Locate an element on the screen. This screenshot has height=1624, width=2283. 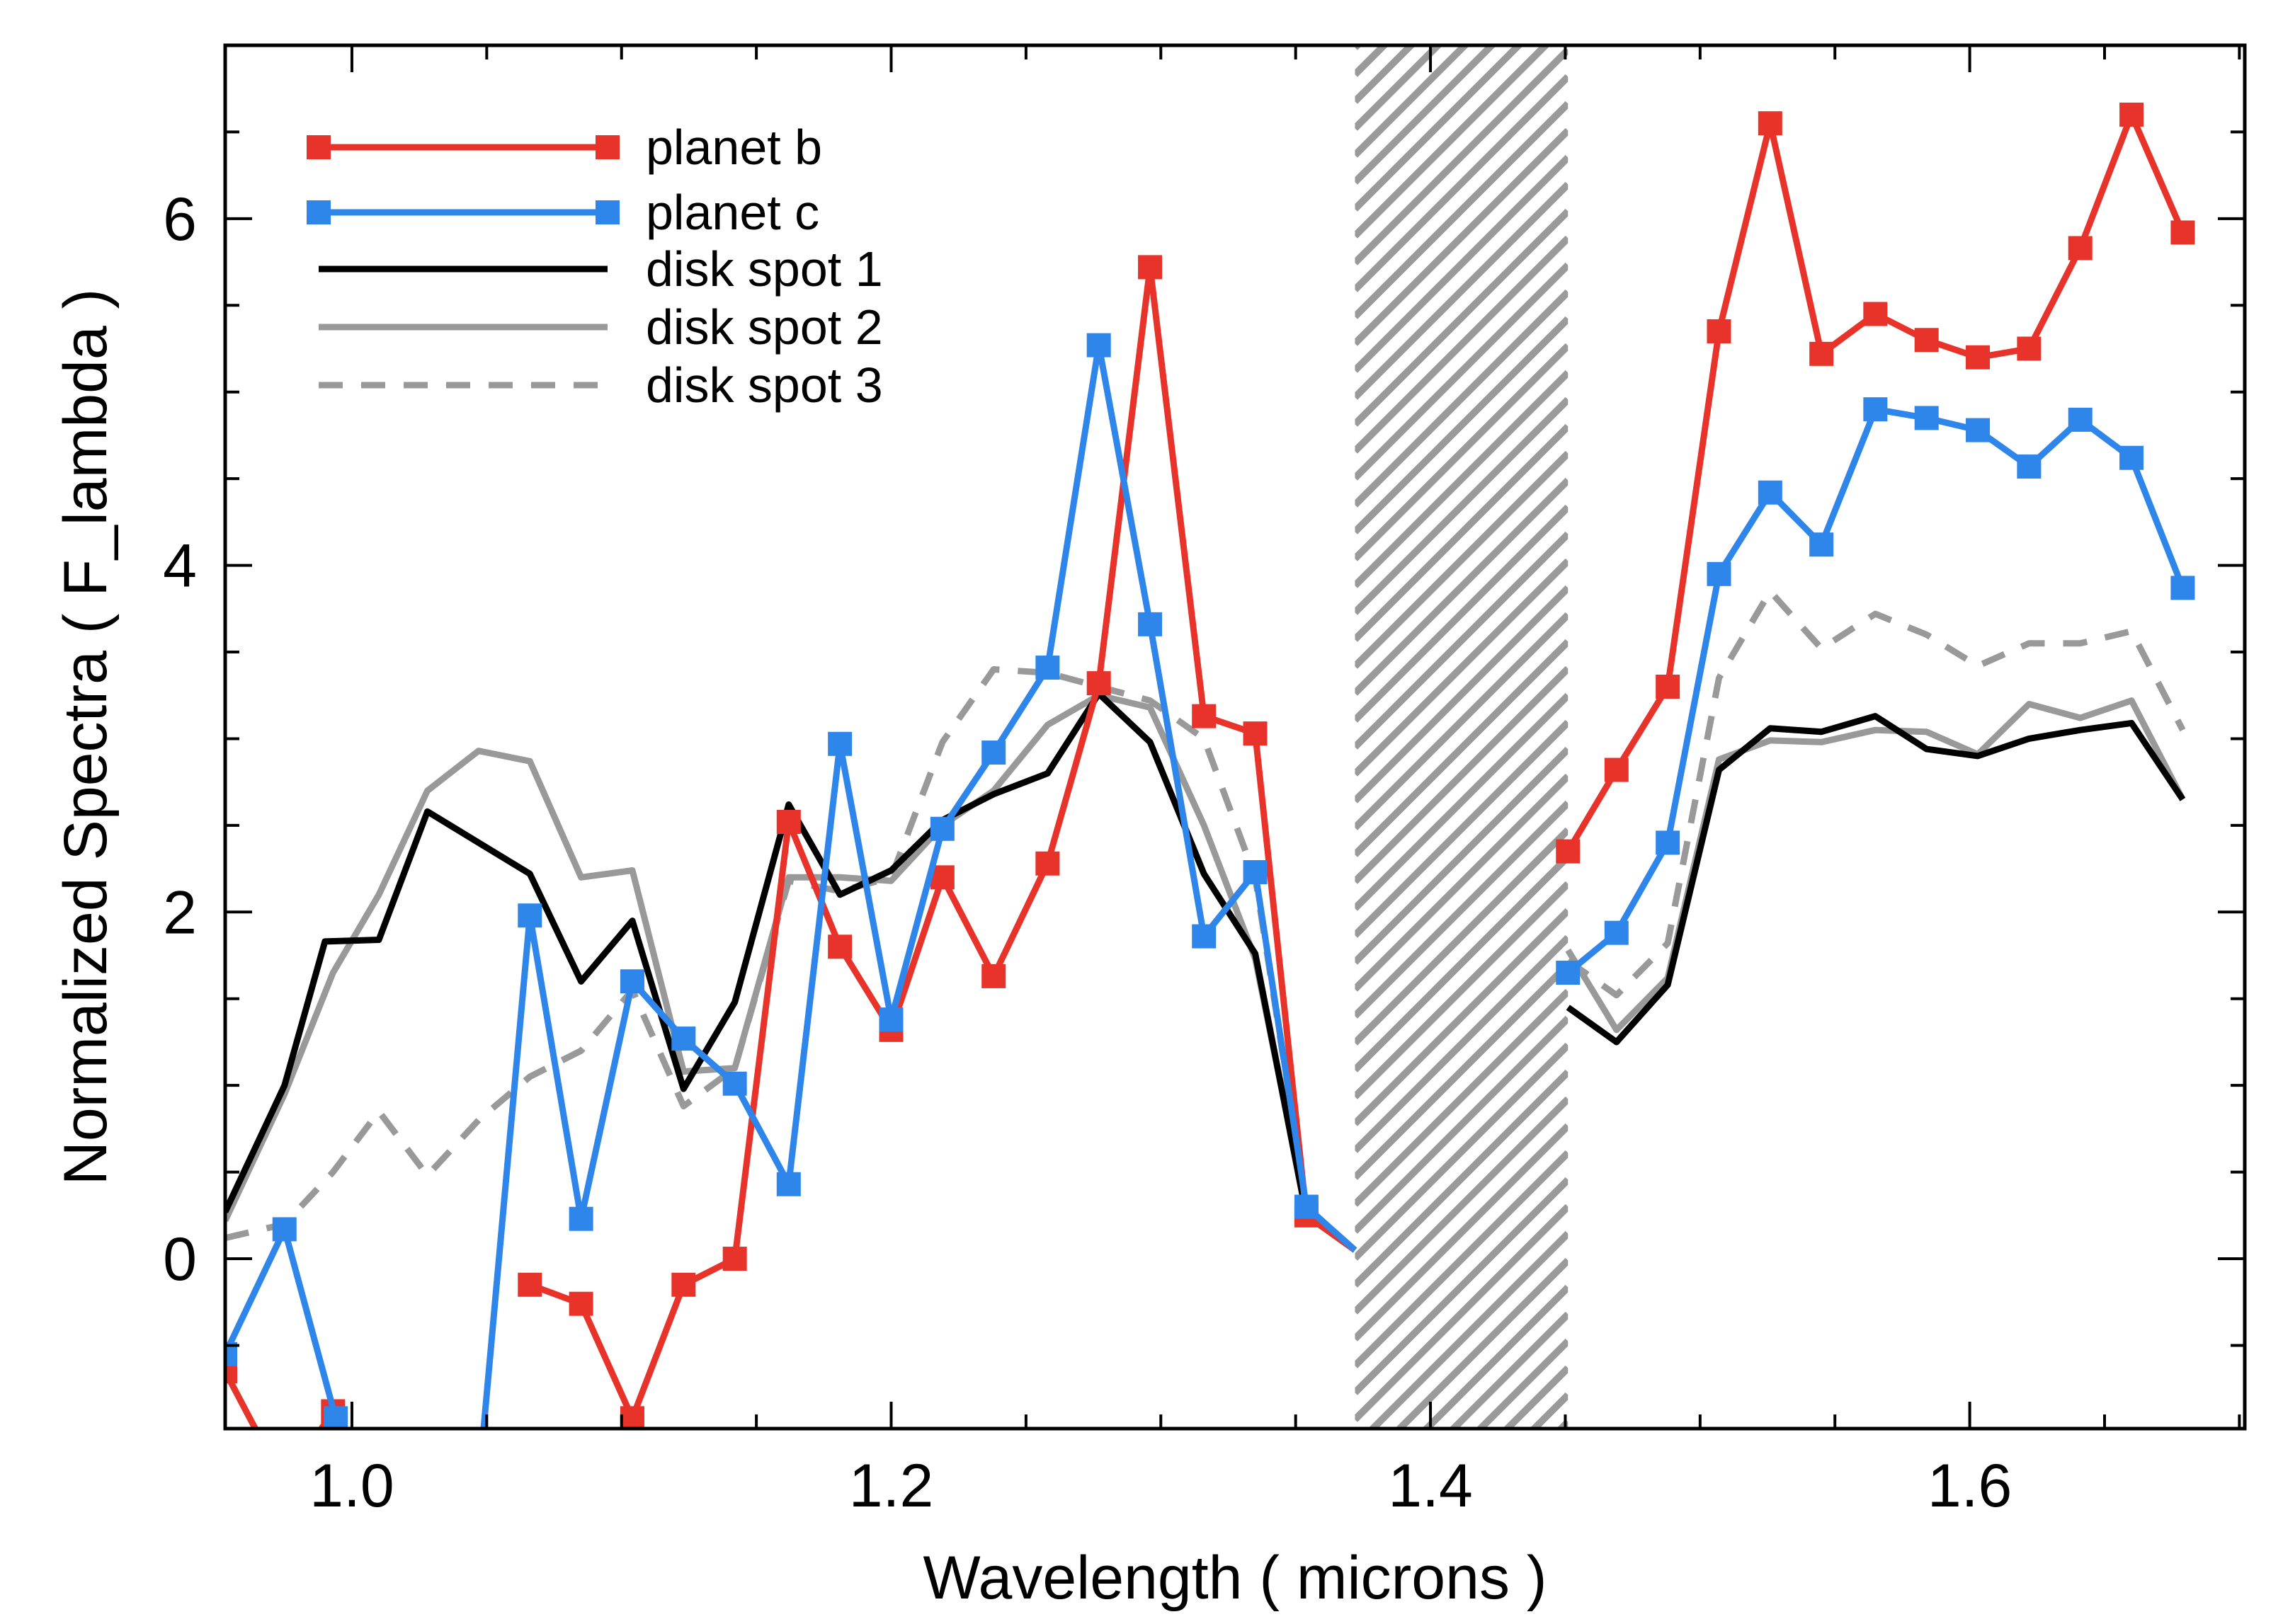
y-axis-label: Normalized Spectra ( F_lambda ) is located at coordinates (86, 737).